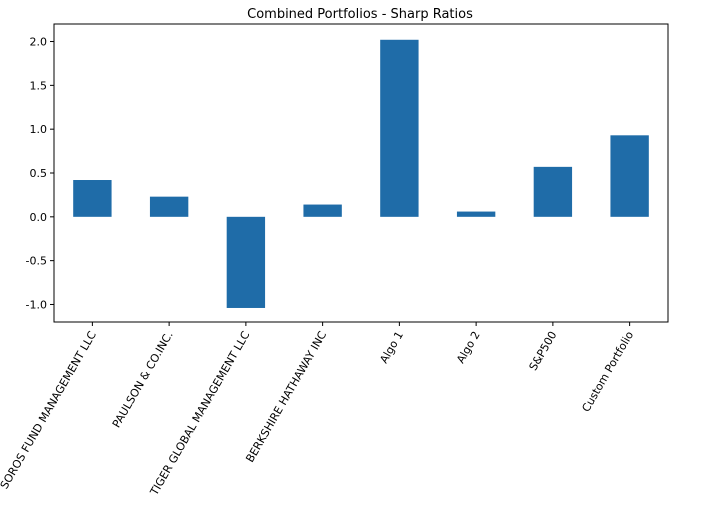  What do you see at coordinates (36, 304) in the screenshot?
I see `y-tick-label-0: -1.0` at bounding box center [36, 304].